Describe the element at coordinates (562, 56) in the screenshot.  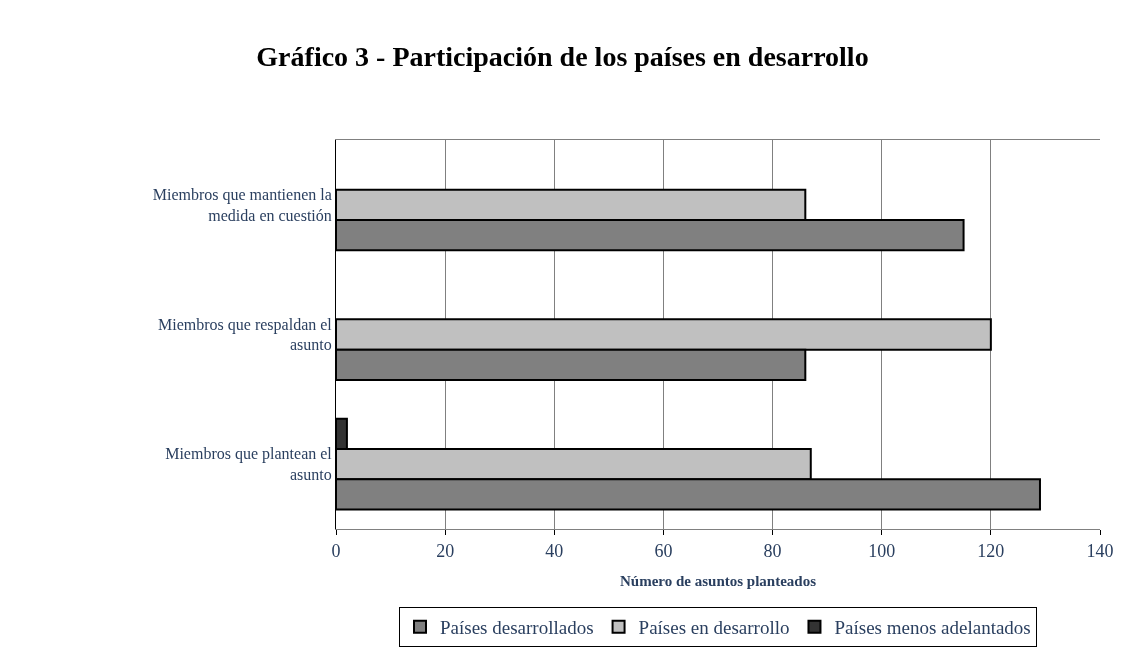
I see `chart-title: Gráfico 3 - Participación de los países en desarrollo` at that location.